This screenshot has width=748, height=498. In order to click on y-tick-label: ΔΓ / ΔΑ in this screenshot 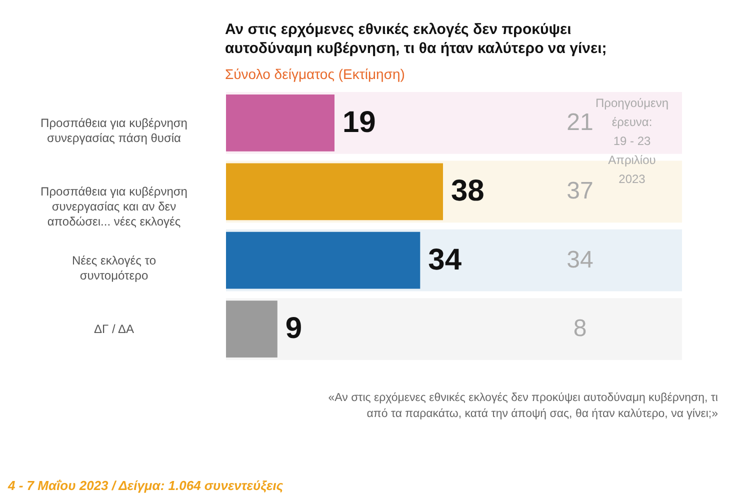, I will do `click(114, 329)`.